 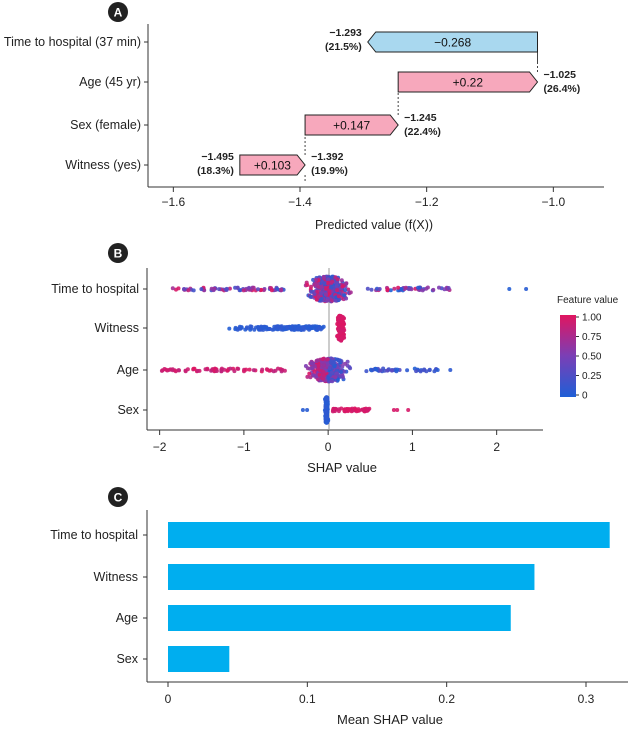 I want to click on waterfall-connectors, so click(x=421, y=117).